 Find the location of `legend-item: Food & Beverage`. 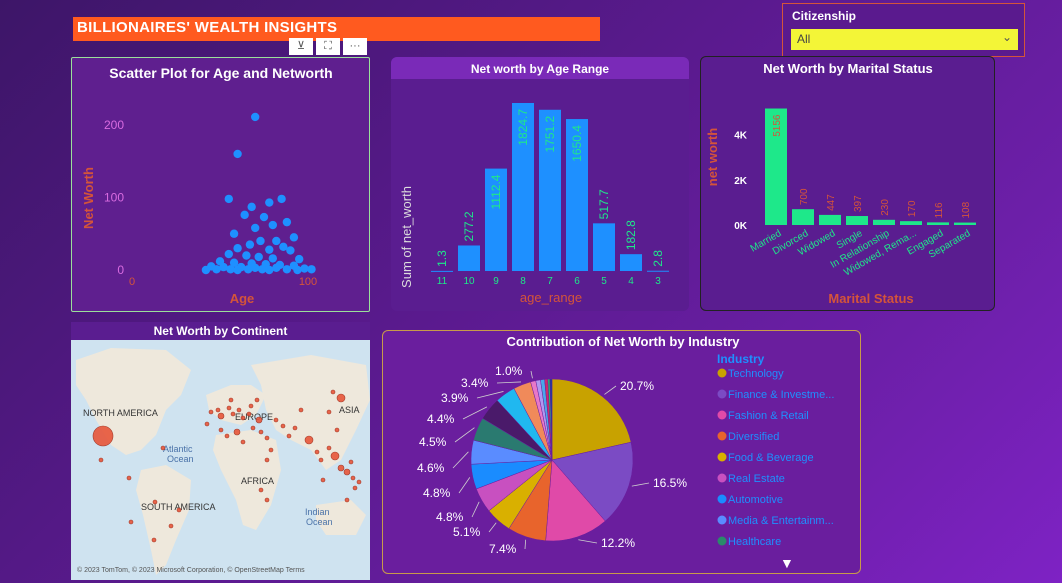

legend-item: Food & Beverage is located at coordinates (771, 458).